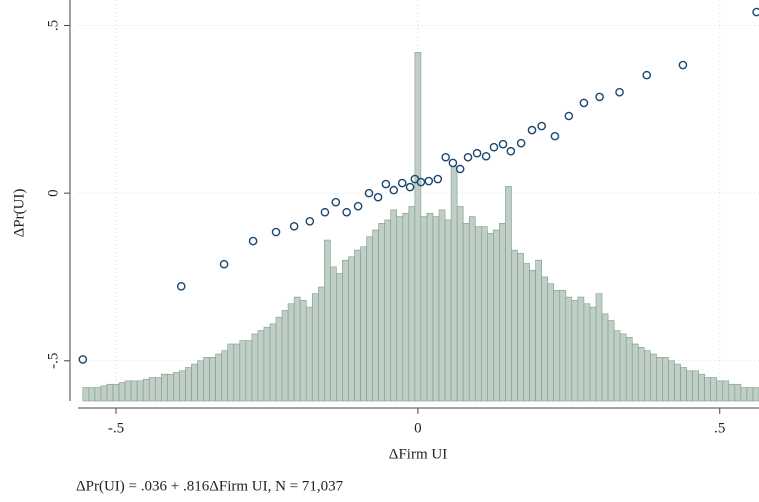 The image size is (759, 502). What do you see at coordinates (116, 428) in the screenshot?
I see `x-tick-label: -.5` at bounding box center [116, 428].